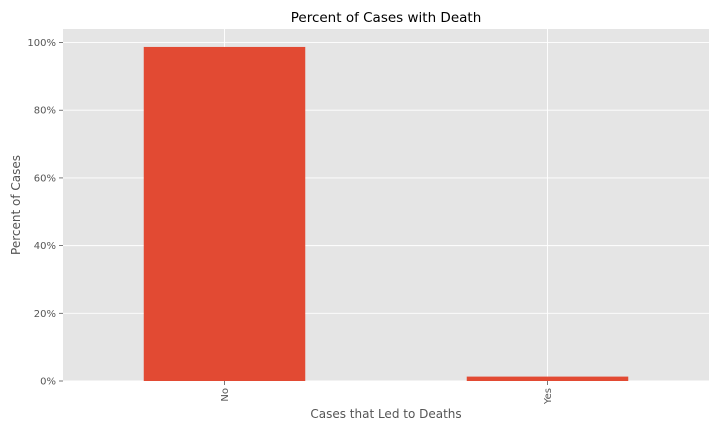 The image size is (720, 432). I want to click on bar-yes, so click(547, 378).